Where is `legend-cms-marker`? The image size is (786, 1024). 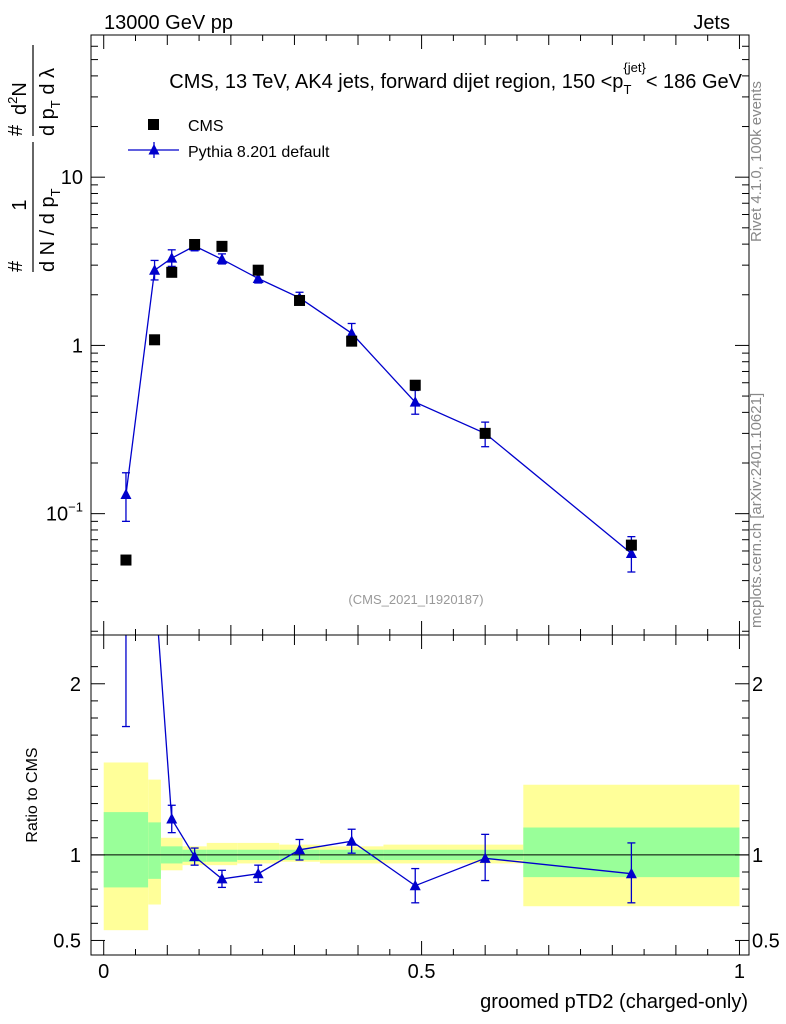
legend-cms-marker is located at coordinates (153, 124).